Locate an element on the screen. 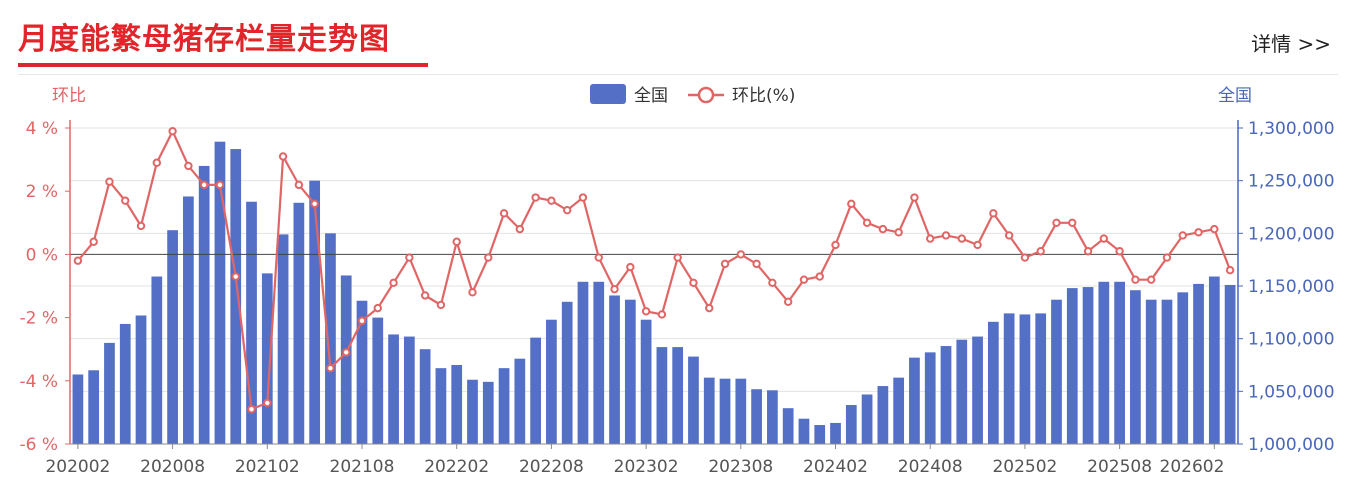 The height and width of the screenshot is (500, 1351). right-axis-title: 全国 is located at coordinates (1235, 96).